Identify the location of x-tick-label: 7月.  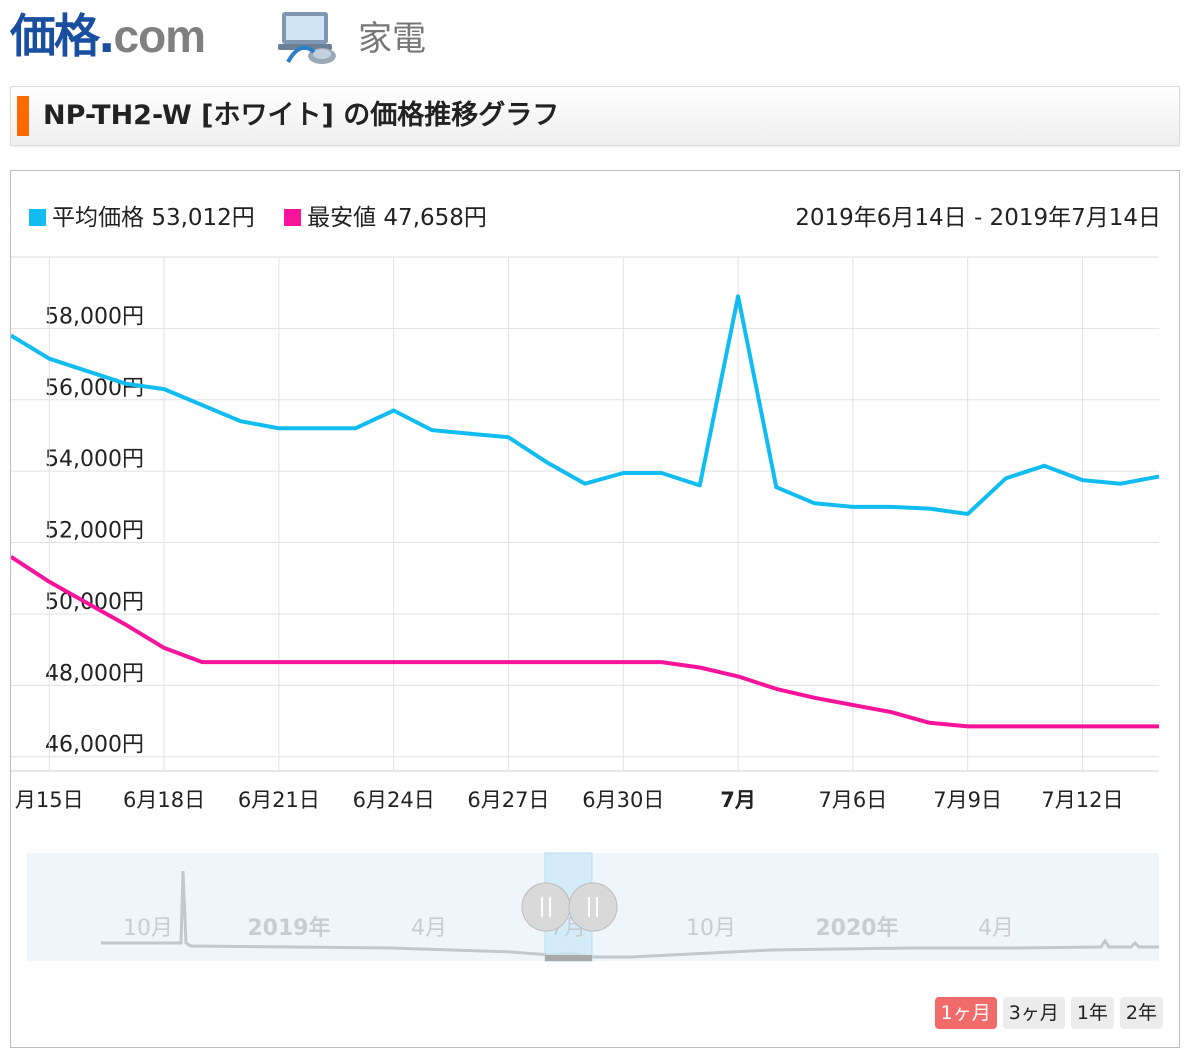
(738, 800).